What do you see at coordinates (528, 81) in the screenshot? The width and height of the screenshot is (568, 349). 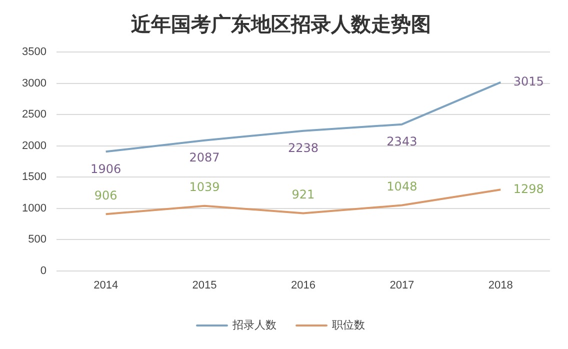 I see `data-label: 3015` at bounding box center [528, 81].